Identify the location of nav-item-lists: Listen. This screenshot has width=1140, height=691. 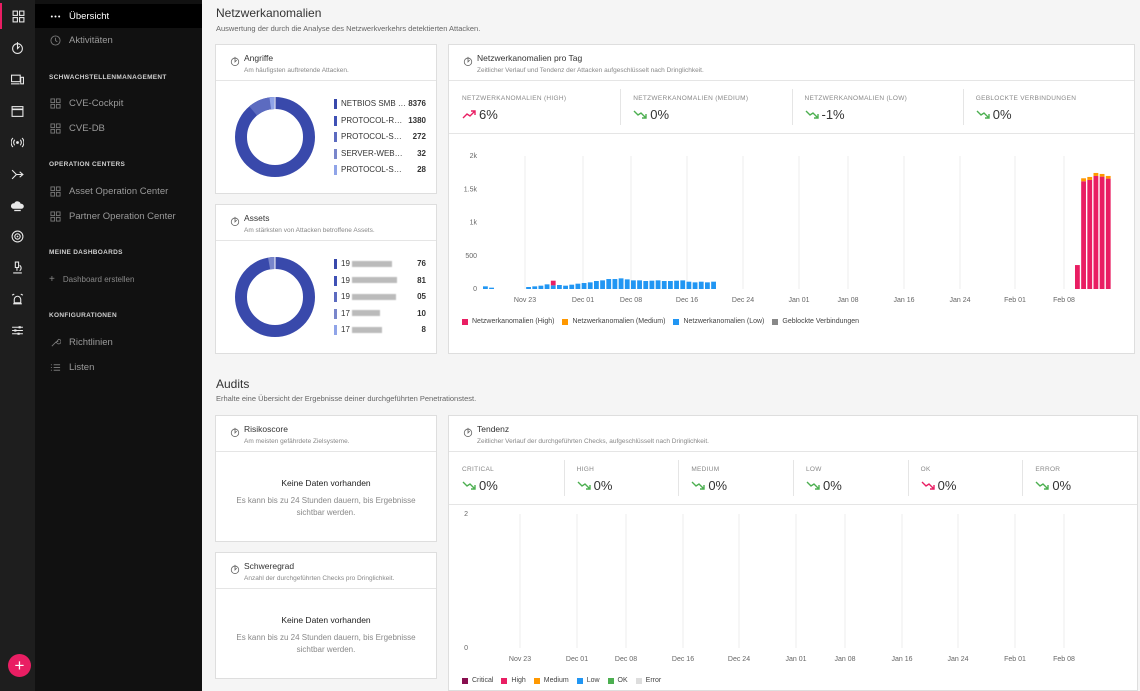
(118, 367).